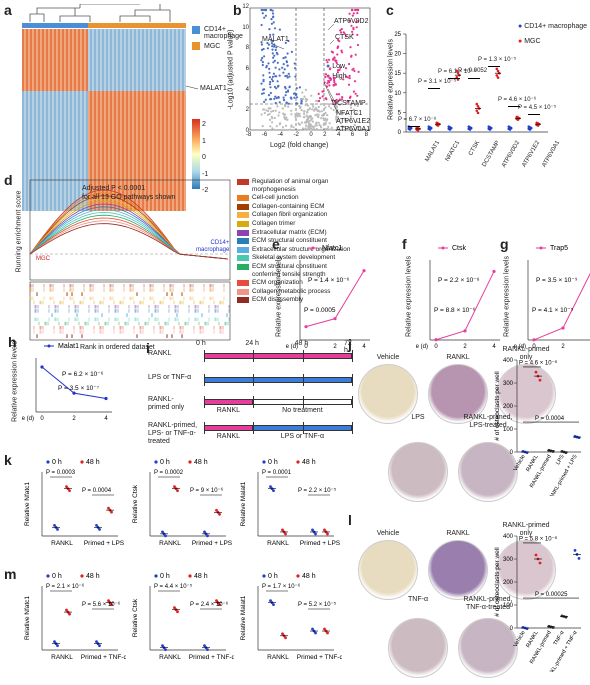 The image size is (590, 685). I want to click on count-ylabel: # of osteoclasts per well, so click(497, 406).